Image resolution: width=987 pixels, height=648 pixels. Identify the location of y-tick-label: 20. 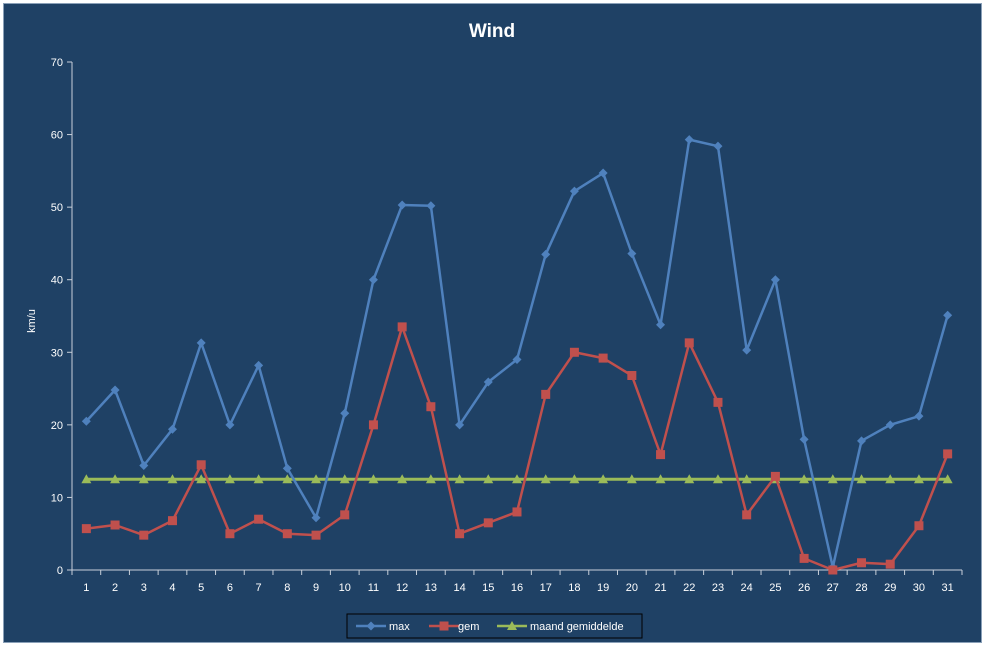
(57, 426).